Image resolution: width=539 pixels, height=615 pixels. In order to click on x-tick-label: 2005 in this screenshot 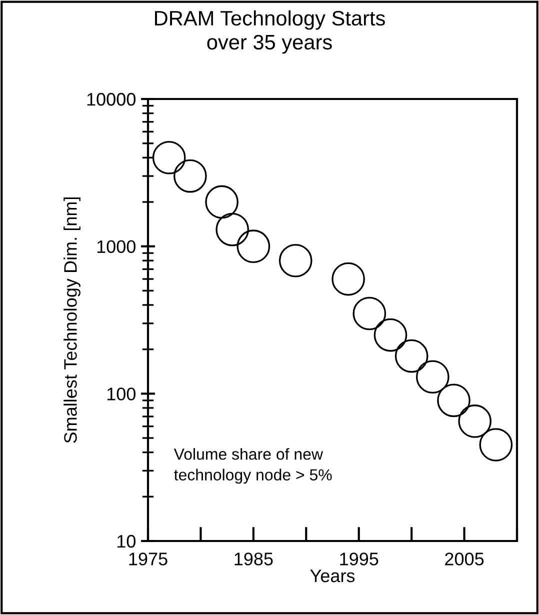, I will do `click(464, 559)`.